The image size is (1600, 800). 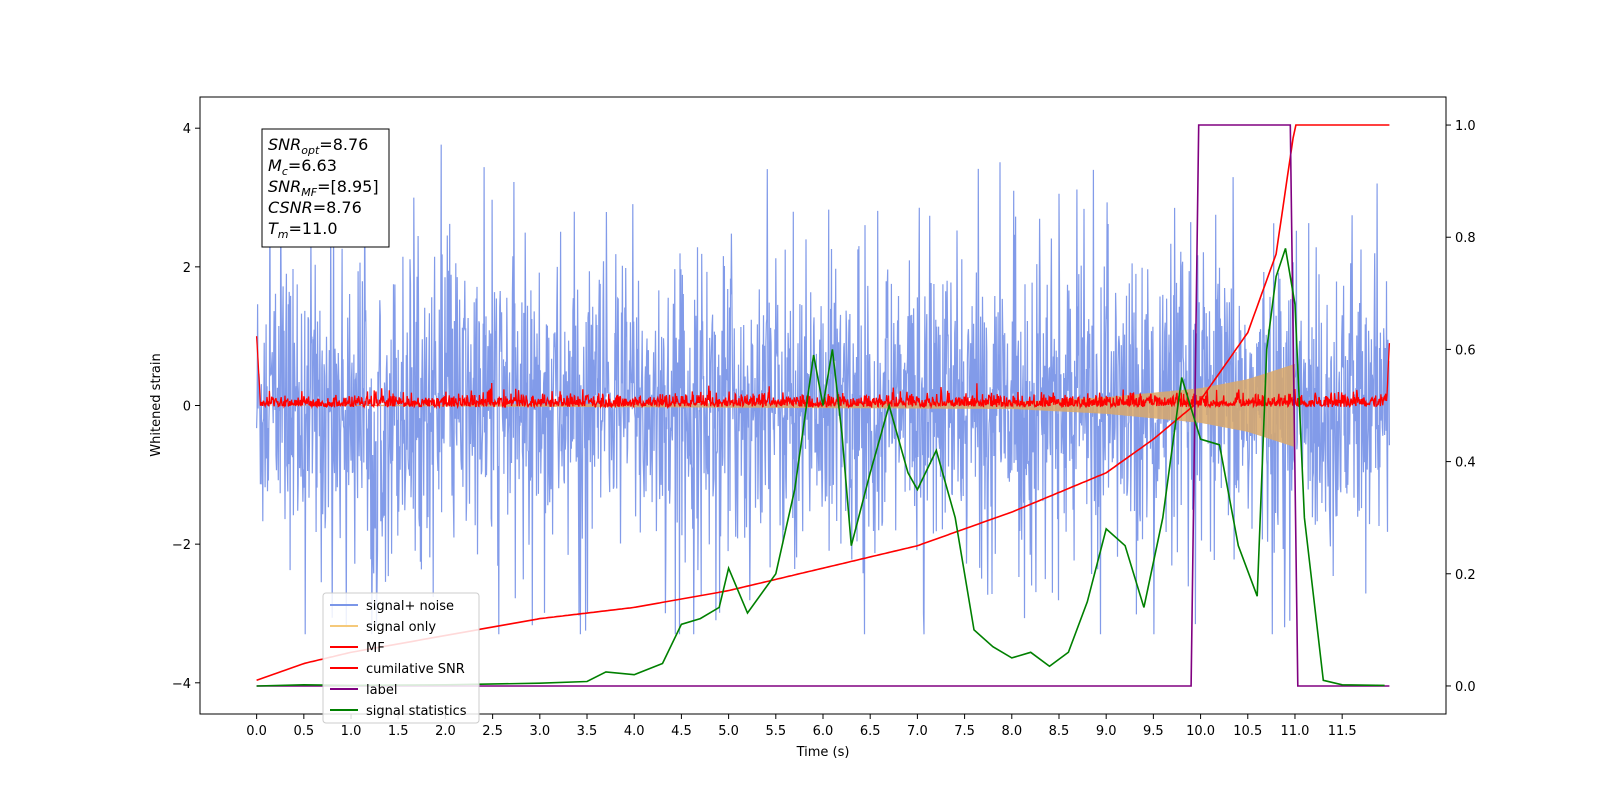 What do you see at coordinates (187, 129) in the screenshot?
I see `y-left-tick-label: 4` at bounding box center [187, 129].